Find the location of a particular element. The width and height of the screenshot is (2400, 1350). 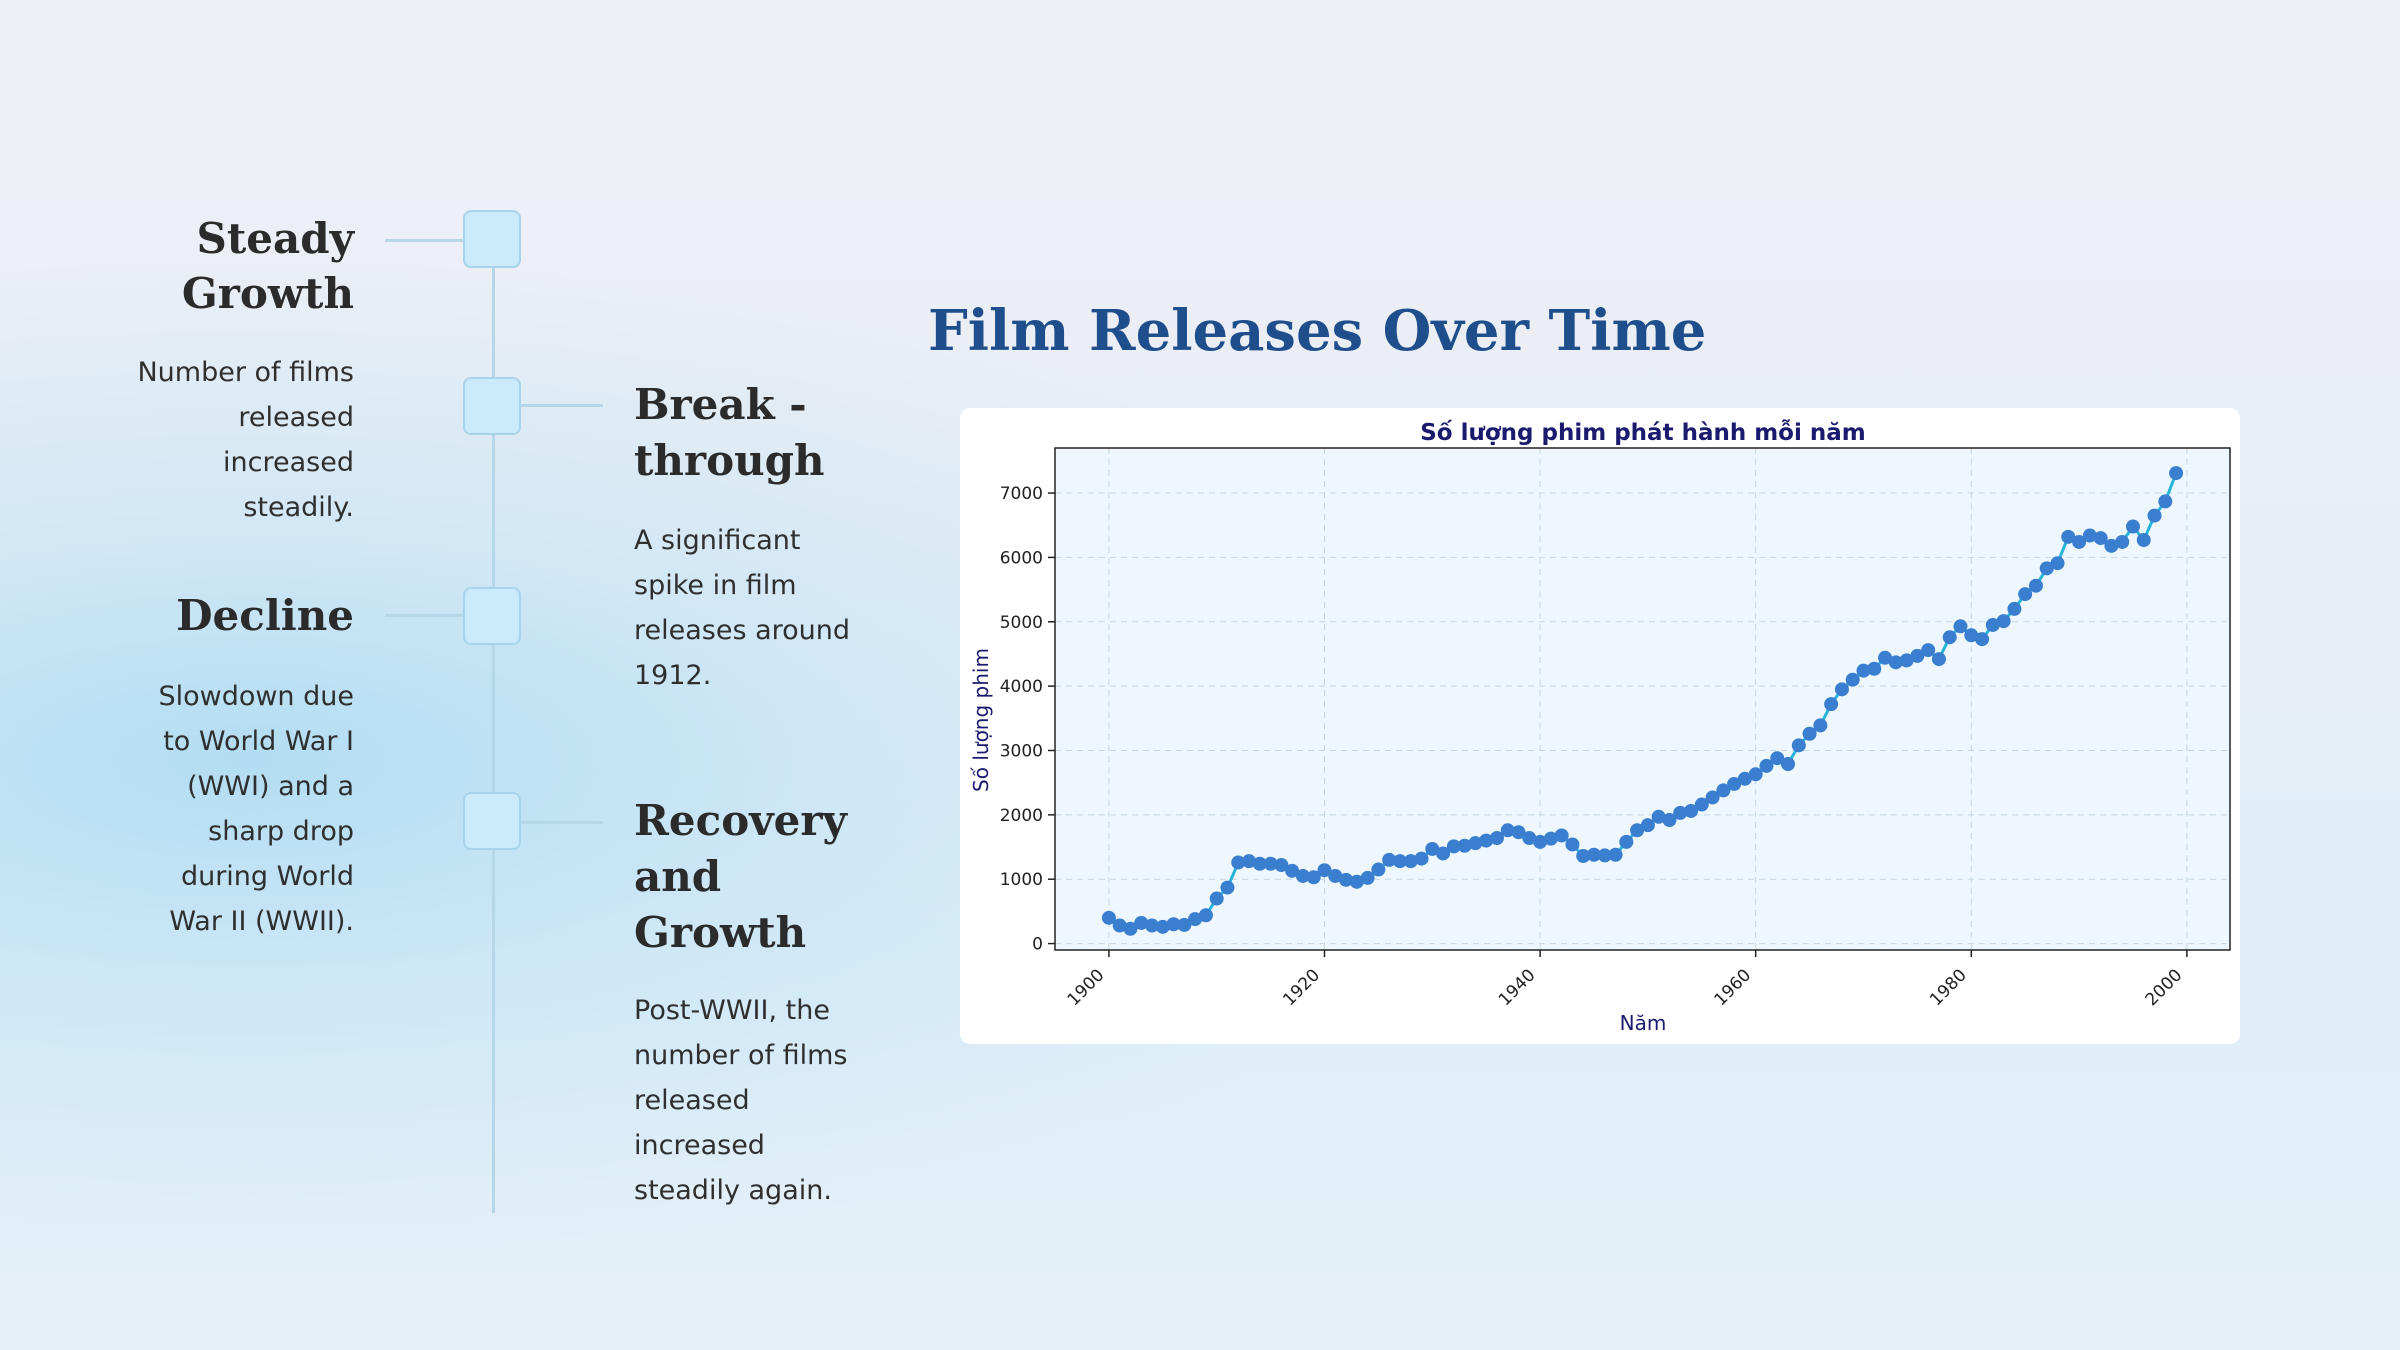

x-tick-label: 2000 is located at coordinates (2164, 987).